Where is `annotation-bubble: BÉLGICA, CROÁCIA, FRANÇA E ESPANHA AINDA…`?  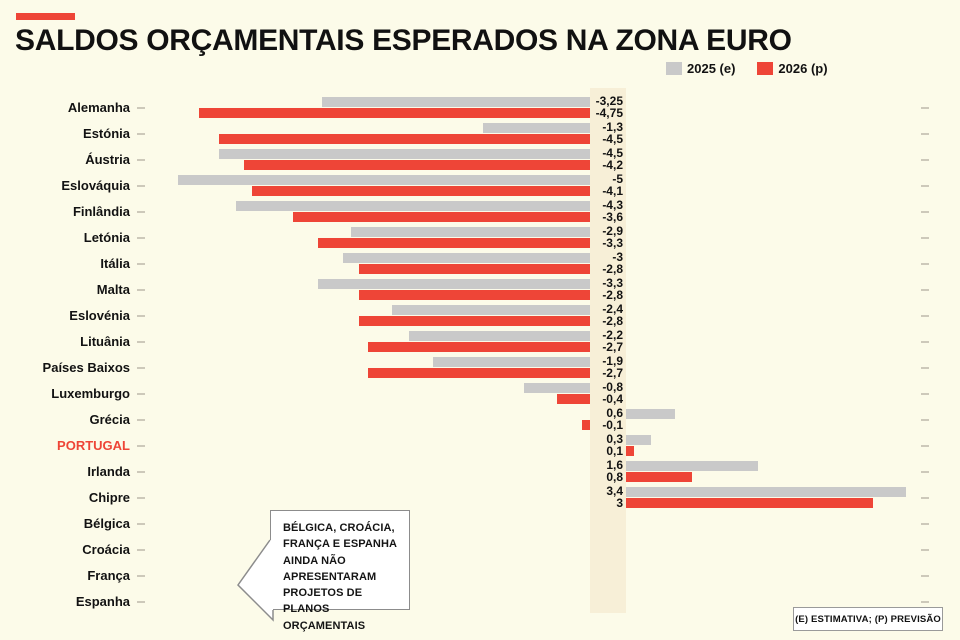
annotation-bubble: BÉLGICA, CROÁCIA, FRANÇA E ESPANHA AINDA… is located at coordinates (340, 571).